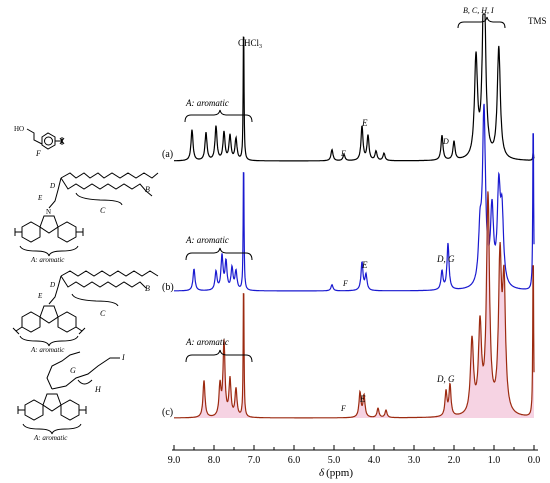 The width and height of the screenshot is (550, 483). Describe the element at coordinates (537, 21) in the screenshot. I see `tms-label: TMS` at that location.